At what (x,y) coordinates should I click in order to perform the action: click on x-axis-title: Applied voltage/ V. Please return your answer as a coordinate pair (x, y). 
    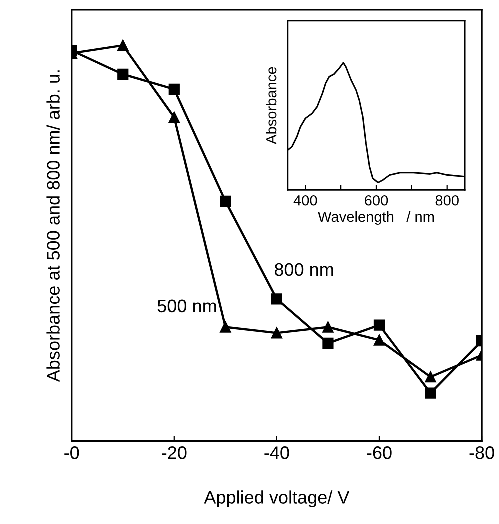
    Looking at the image, I should click on (277, 499).